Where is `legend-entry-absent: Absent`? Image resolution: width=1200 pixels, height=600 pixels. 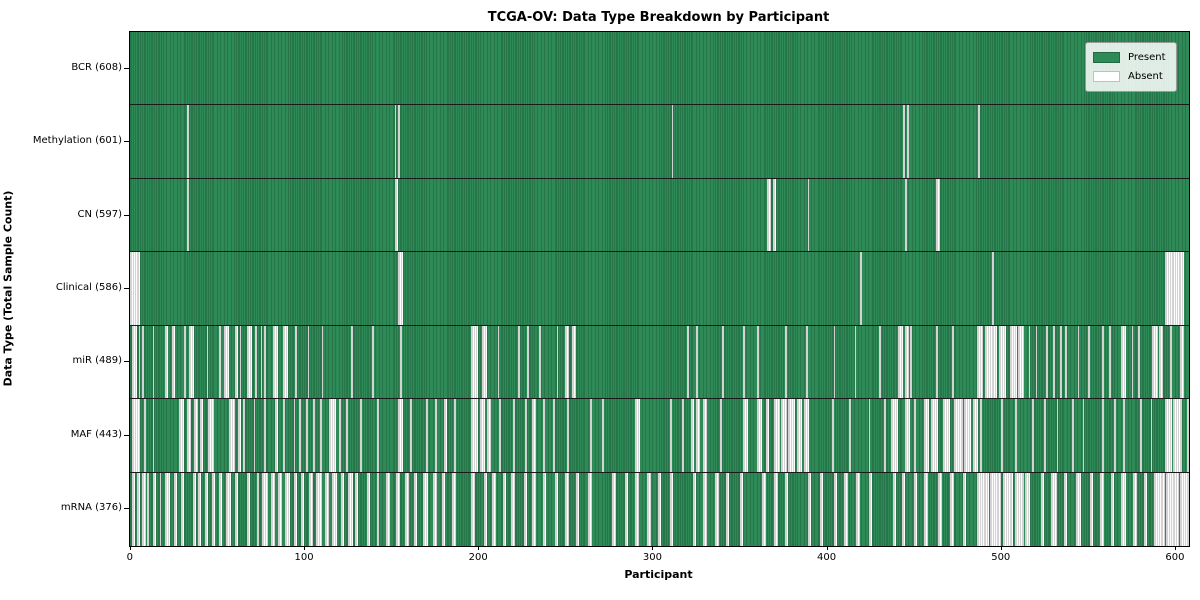 legend-entry-absent: Absent is located at coordinates (1130, 76).